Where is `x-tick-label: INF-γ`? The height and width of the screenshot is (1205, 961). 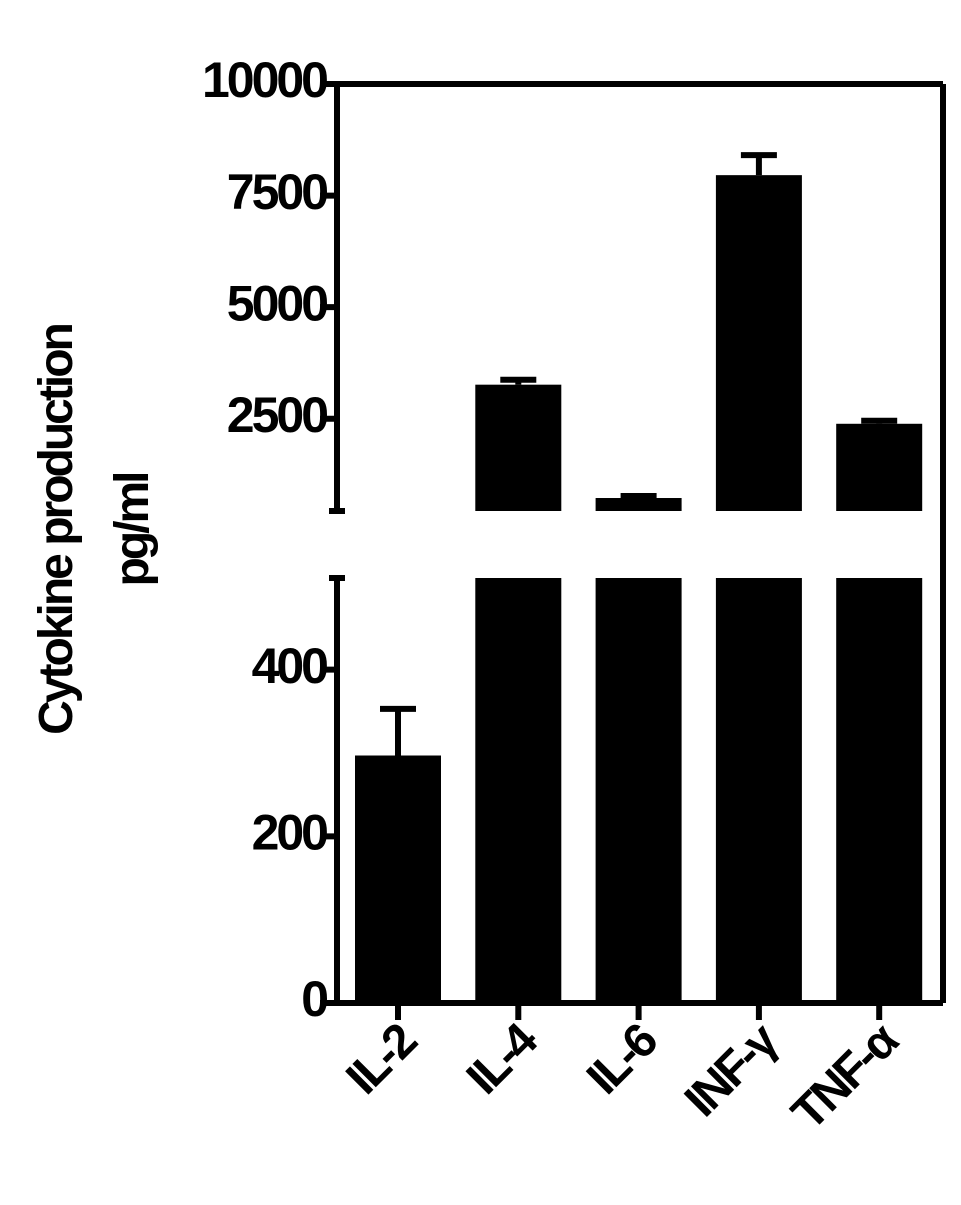 x-tick-label: INF-γ is located at coordinates (732, 1070).